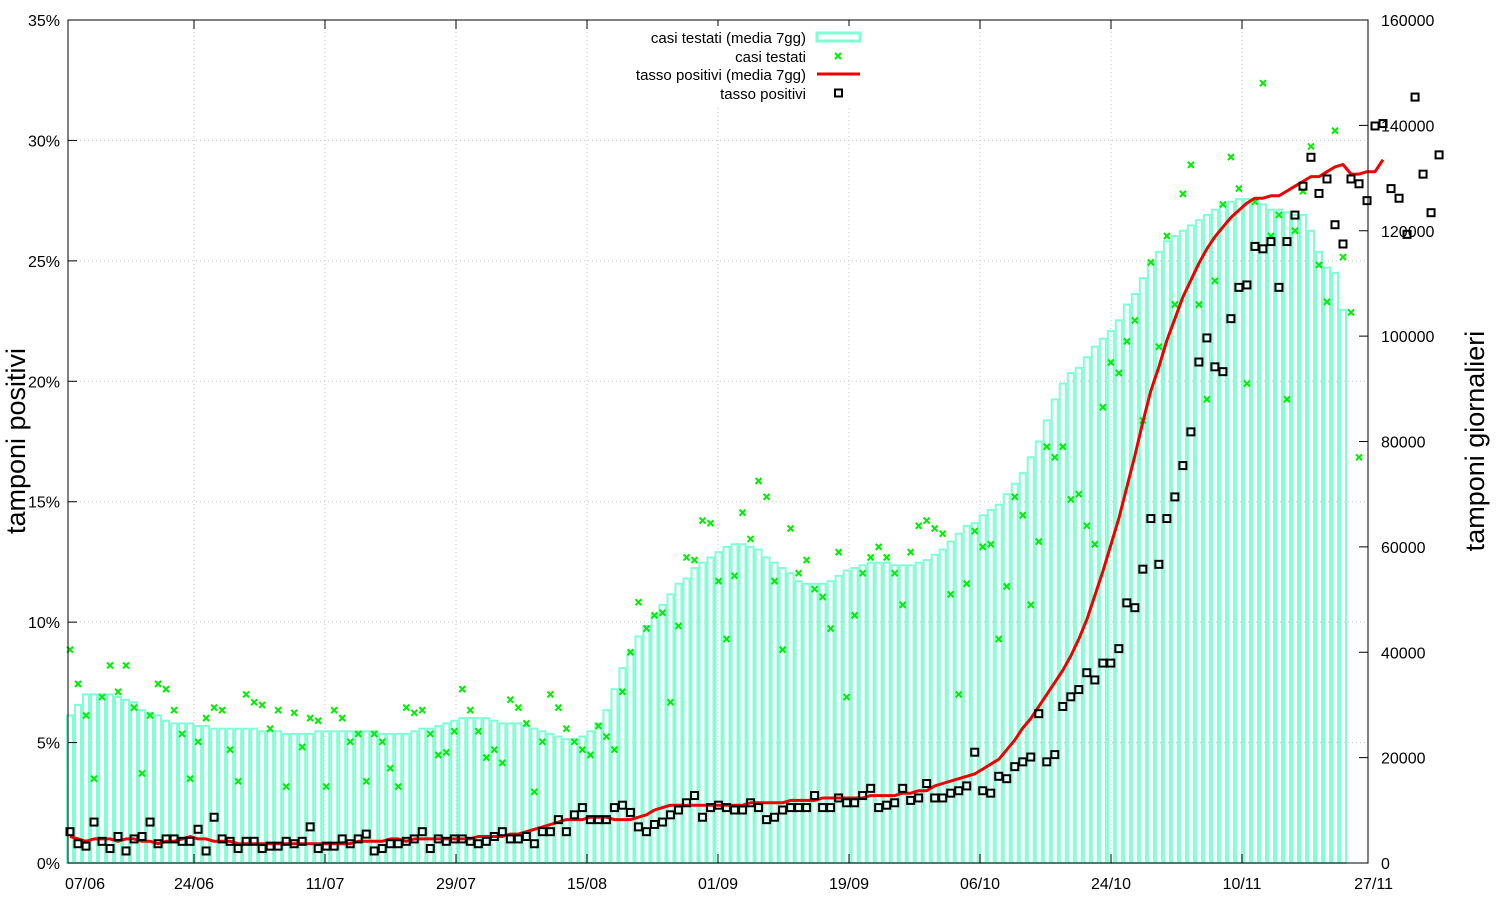 This screenshot has height=900, width=1500. What do you see at coordinates (728, 38) in the screenshot?
I see `legend-label: casi testati (media 7gg)` at bounding box center [728, 38].